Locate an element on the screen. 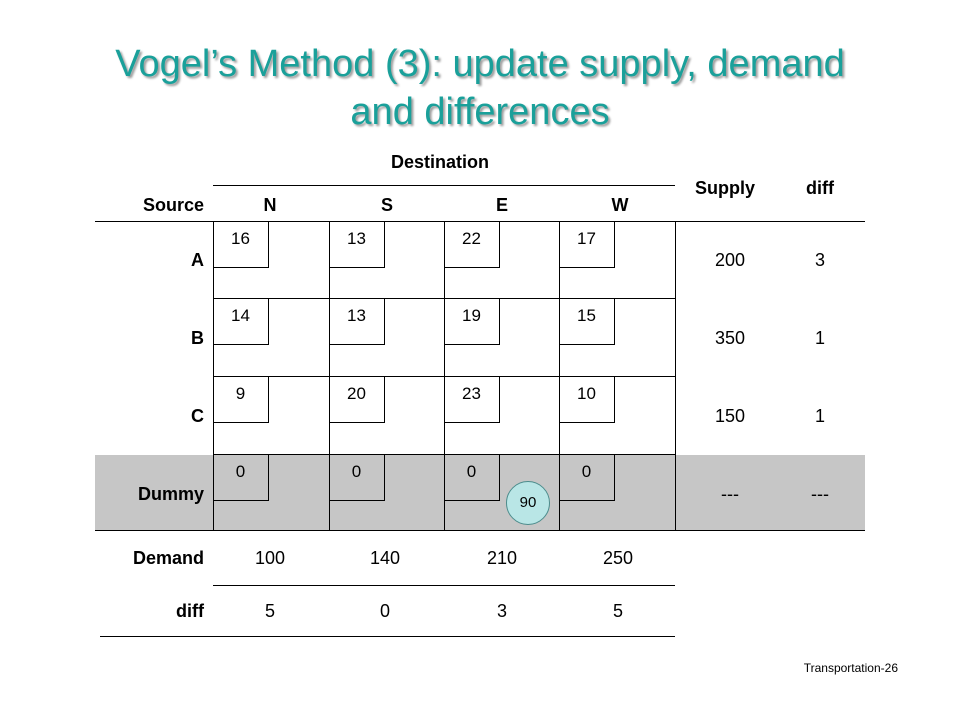 Image resolution: width=960 pixels, height=720 pixels. col-header-w: W is located at coordinates (620, 205).